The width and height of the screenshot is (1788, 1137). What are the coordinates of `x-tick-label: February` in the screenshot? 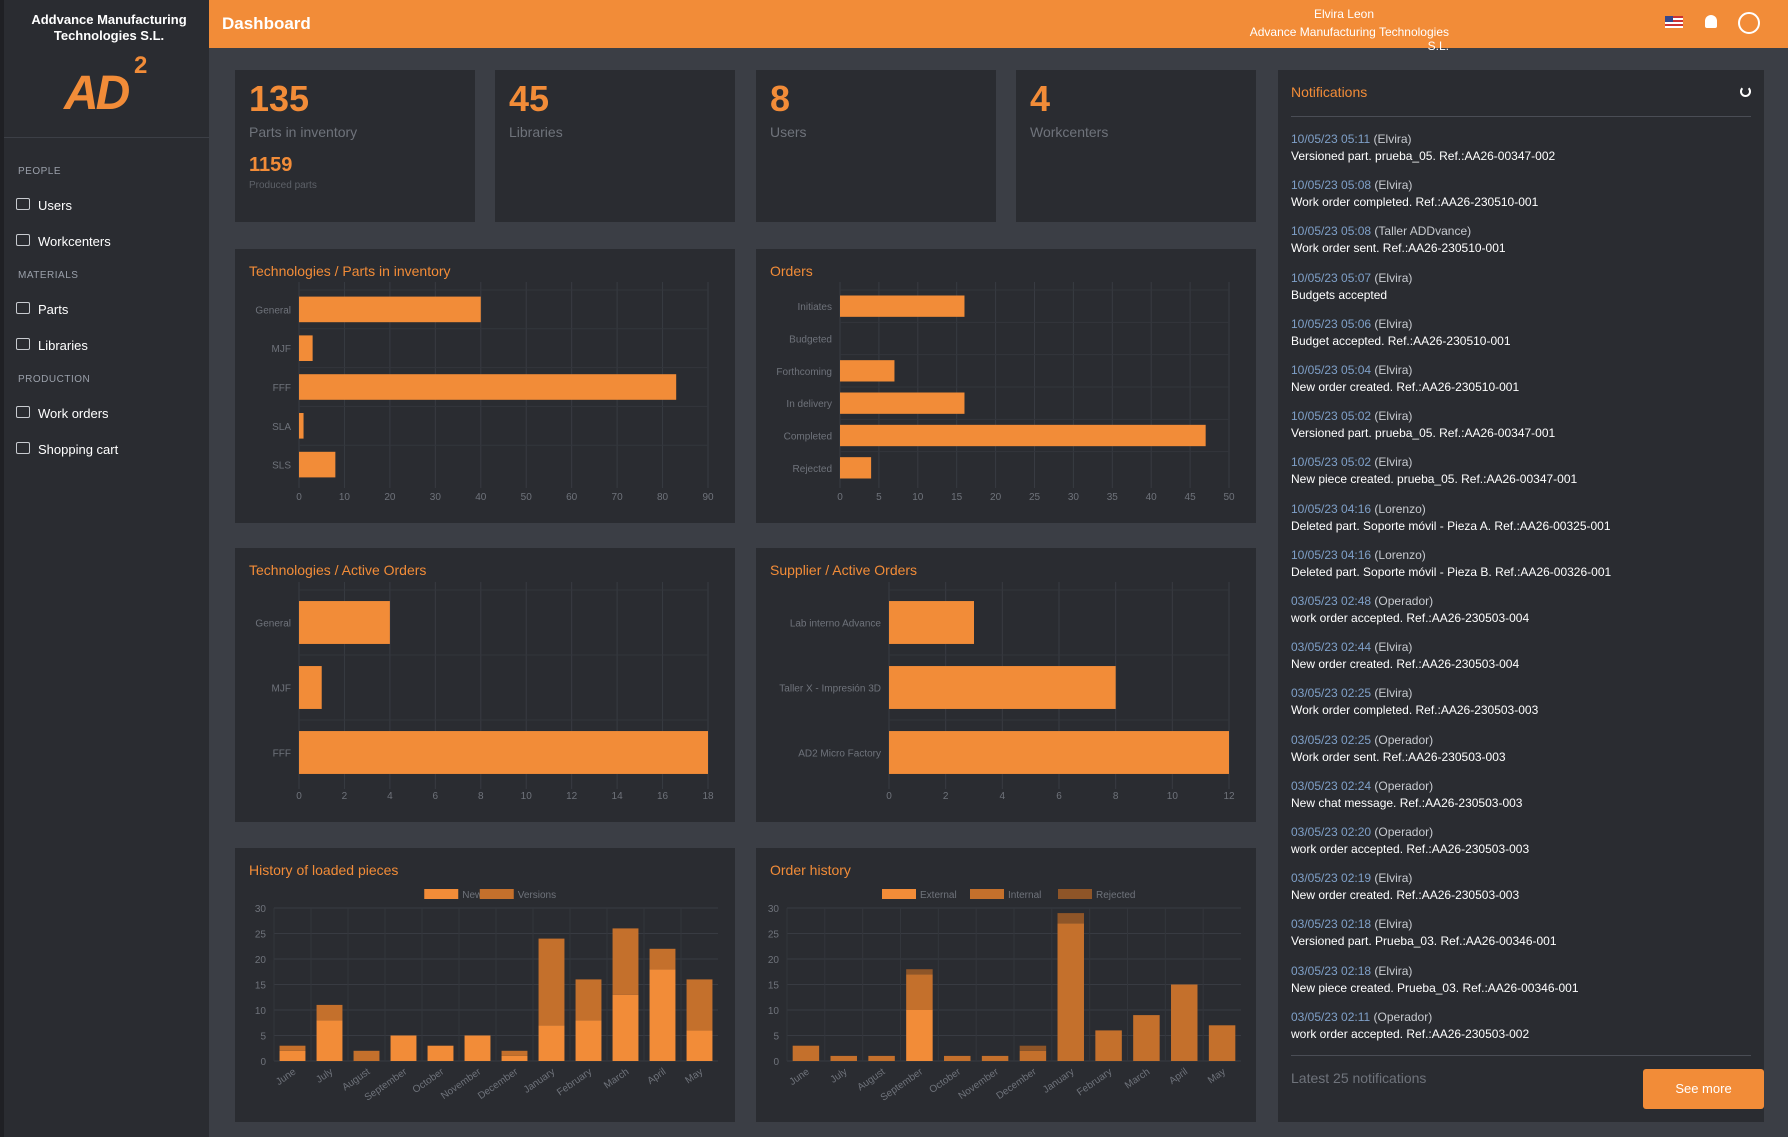 It's located at (1094, 1082).